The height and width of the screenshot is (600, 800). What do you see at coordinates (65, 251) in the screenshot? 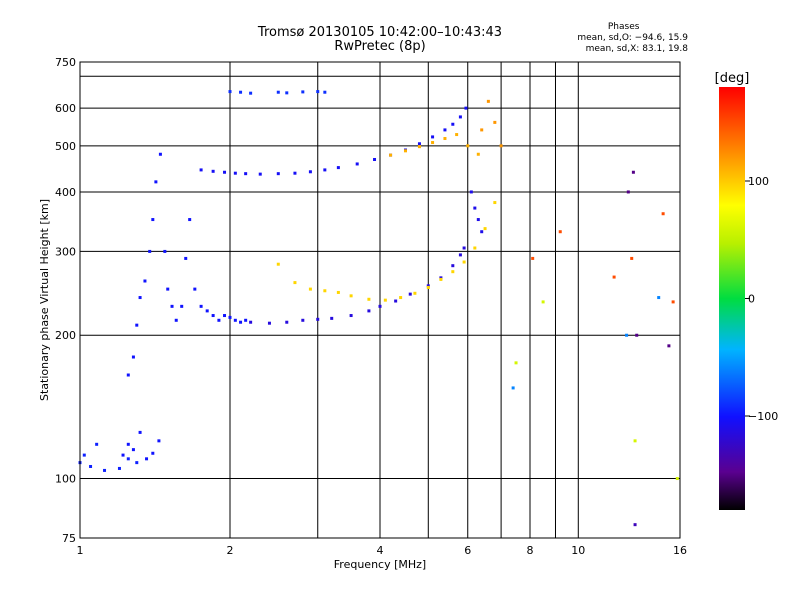
I see `y-tick-label: 300` at bounding box center [65, 251].